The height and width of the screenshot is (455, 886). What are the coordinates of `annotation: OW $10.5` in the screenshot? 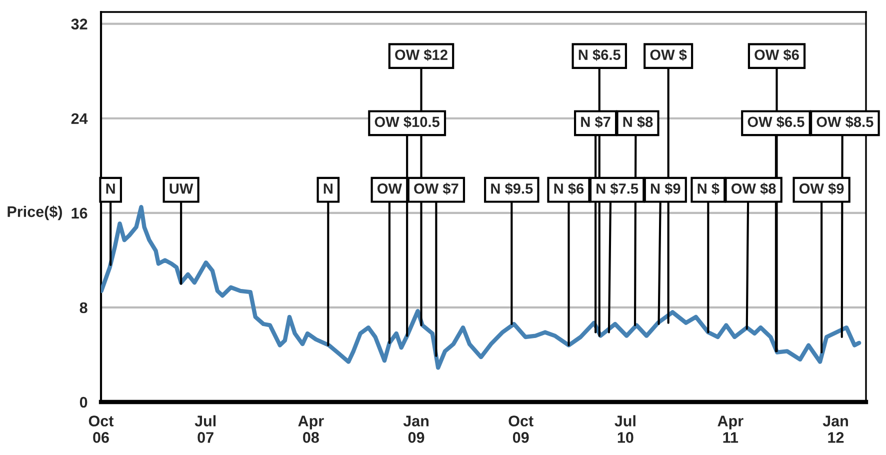 It's located at (407, 122).